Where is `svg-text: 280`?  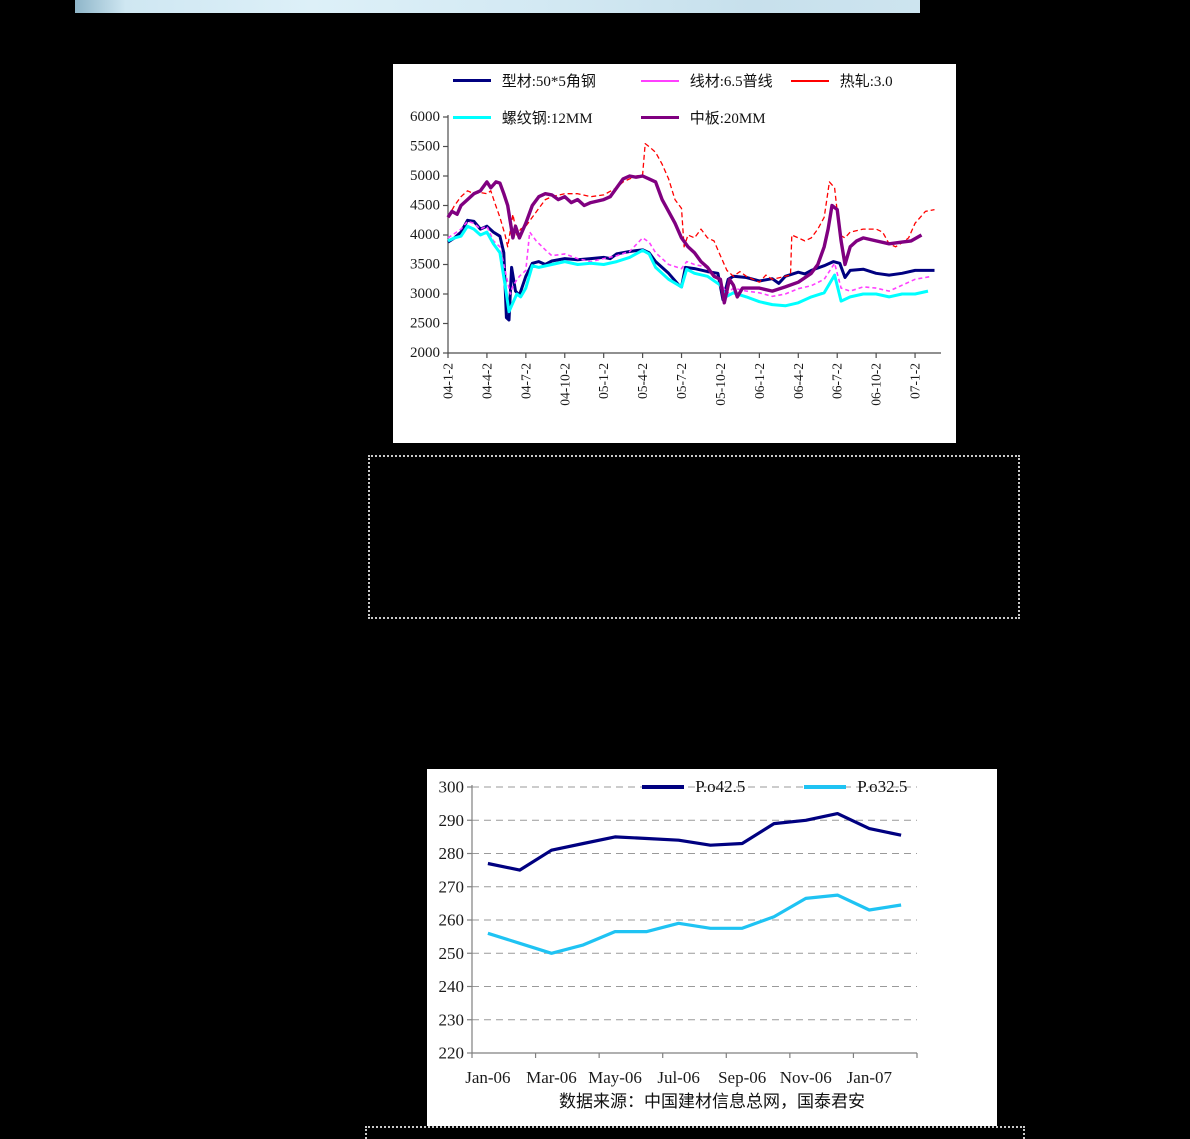 svg-text: 280 is located at coordinates (452, 853).